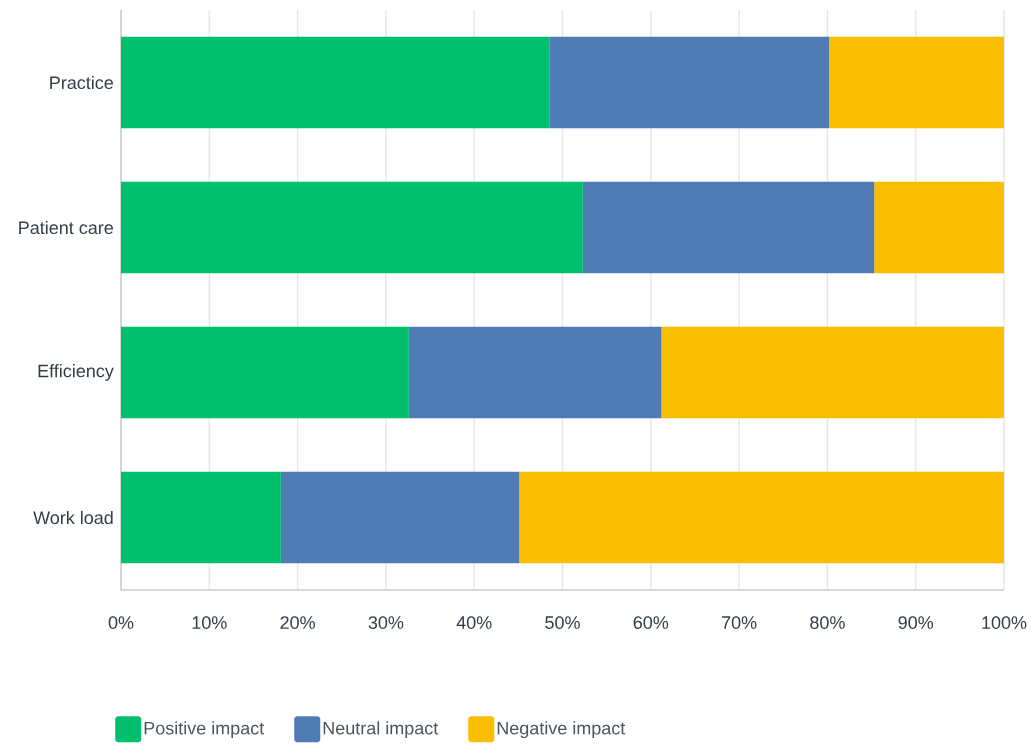 The height and width of the screenshot is (747, 1031). Describe the element at coordinates (562, 622) in the screenshot. I see `x-tick-label: 50%` at that location.